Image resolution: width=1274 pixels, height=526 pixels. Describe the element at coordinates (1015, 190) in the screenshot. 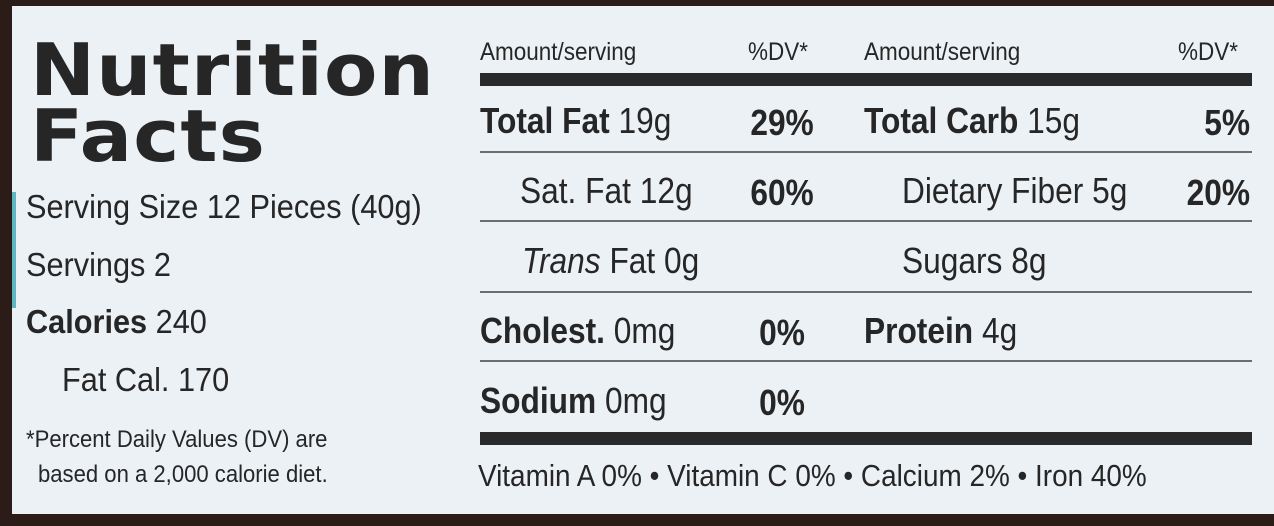

I see `row-dietary-fiber: Dietary Fiber 5g` at that location.